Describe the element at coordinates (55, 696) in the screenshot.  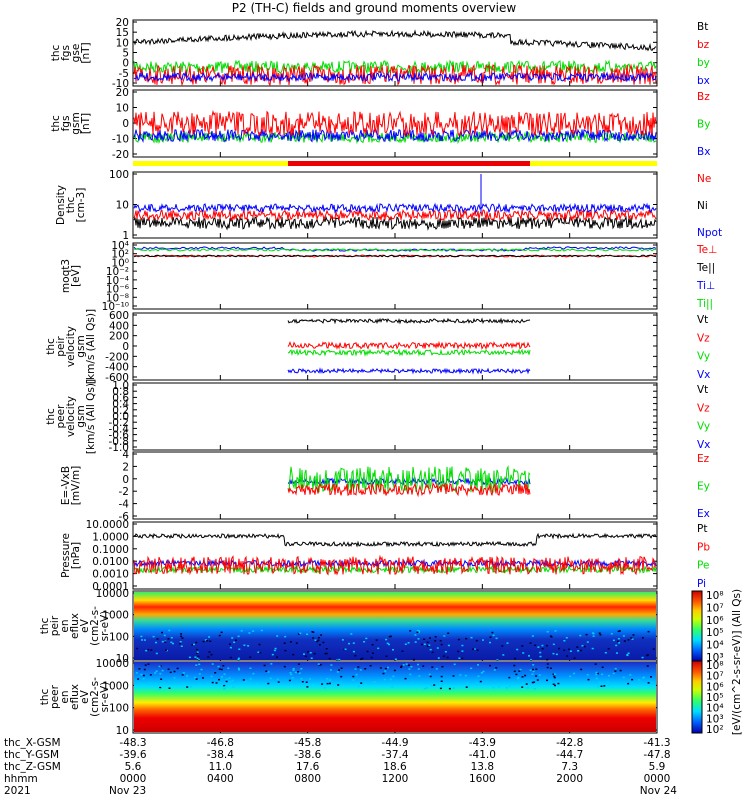
I see `ylabel-line: peer` at that location.